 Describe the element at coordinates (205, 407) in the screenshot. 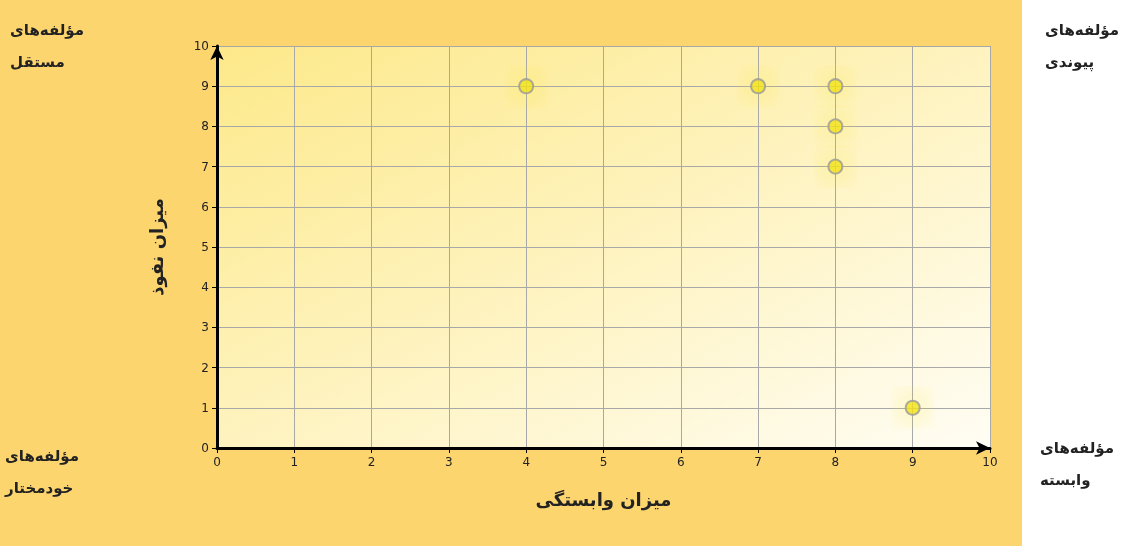

I see `y-tick-label: 1` at that location.